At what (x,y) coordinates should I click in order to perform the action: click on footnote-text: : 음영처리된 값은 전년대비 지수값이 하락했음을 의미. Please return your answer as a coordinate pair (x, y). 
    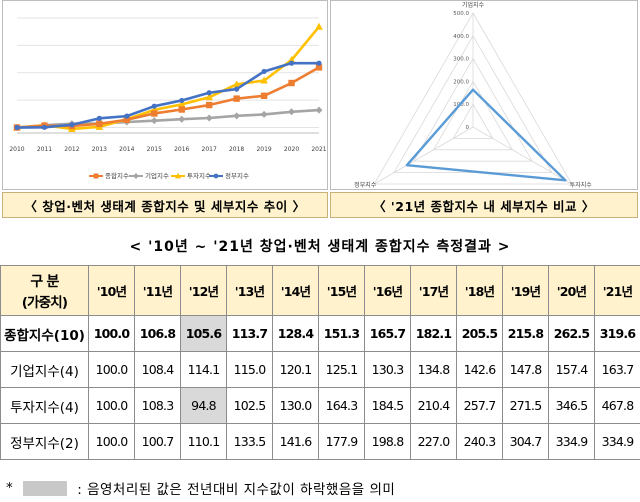
    Looking at the image, I should click on (236, 490).